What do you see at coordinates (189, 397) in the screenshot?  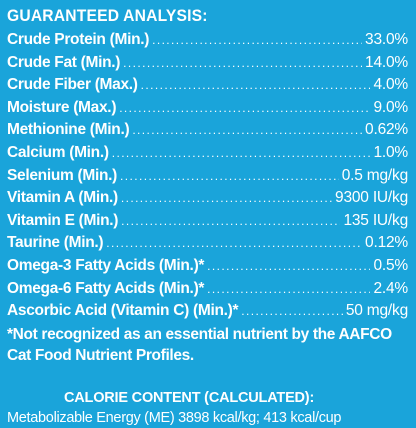 I see `calorie-content-heading: CALORIE CONTENT (CALCULATED):` at bounding box center [189, 397].